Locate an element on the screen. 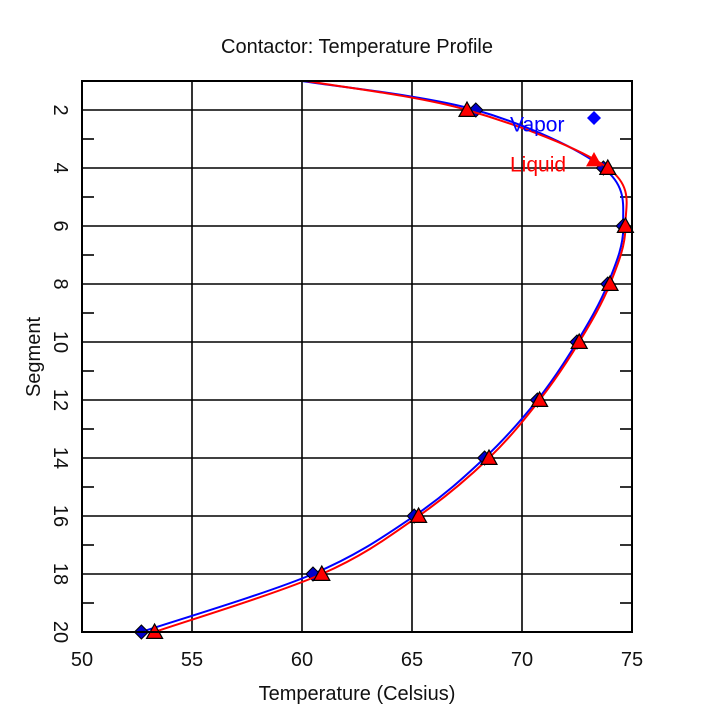  x-tick-label: 65 is located at coordinates (412, 660).